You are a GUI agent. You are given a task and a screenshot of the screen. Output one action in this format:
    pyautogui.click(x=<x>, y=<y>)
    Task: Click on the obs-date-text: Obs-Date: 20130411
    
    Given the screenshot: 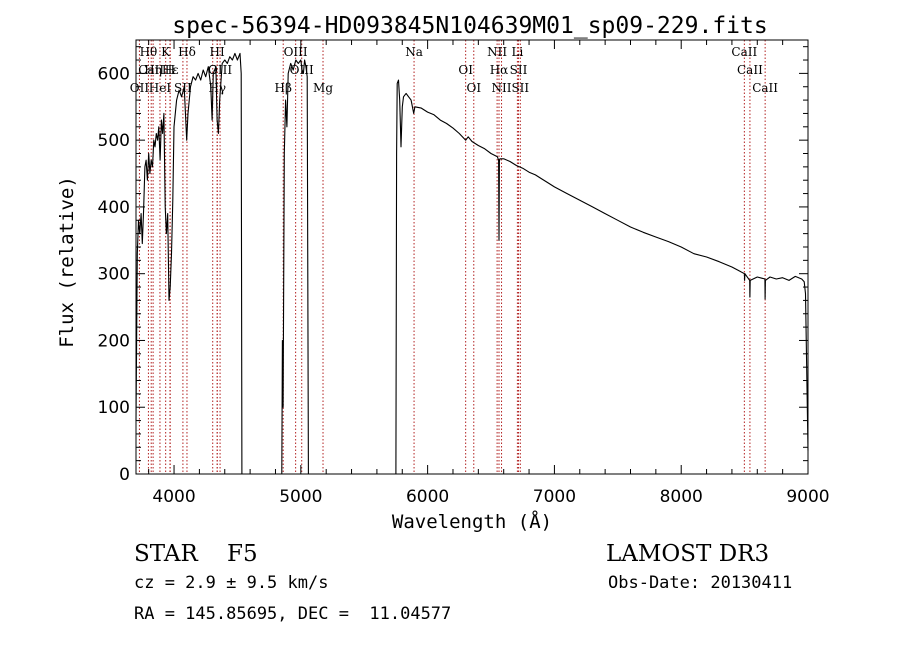 What is the action you would take?
    pyautogui.click(x=700, y=583)
    